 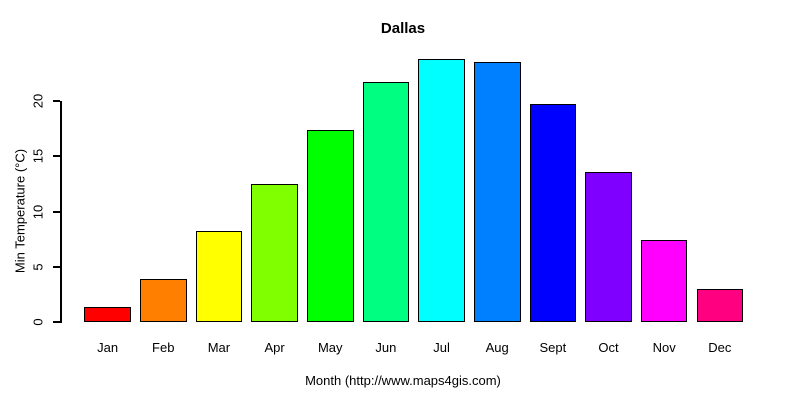 I want to click on y-tick-label-20: 20, so click(x=38, y=100).